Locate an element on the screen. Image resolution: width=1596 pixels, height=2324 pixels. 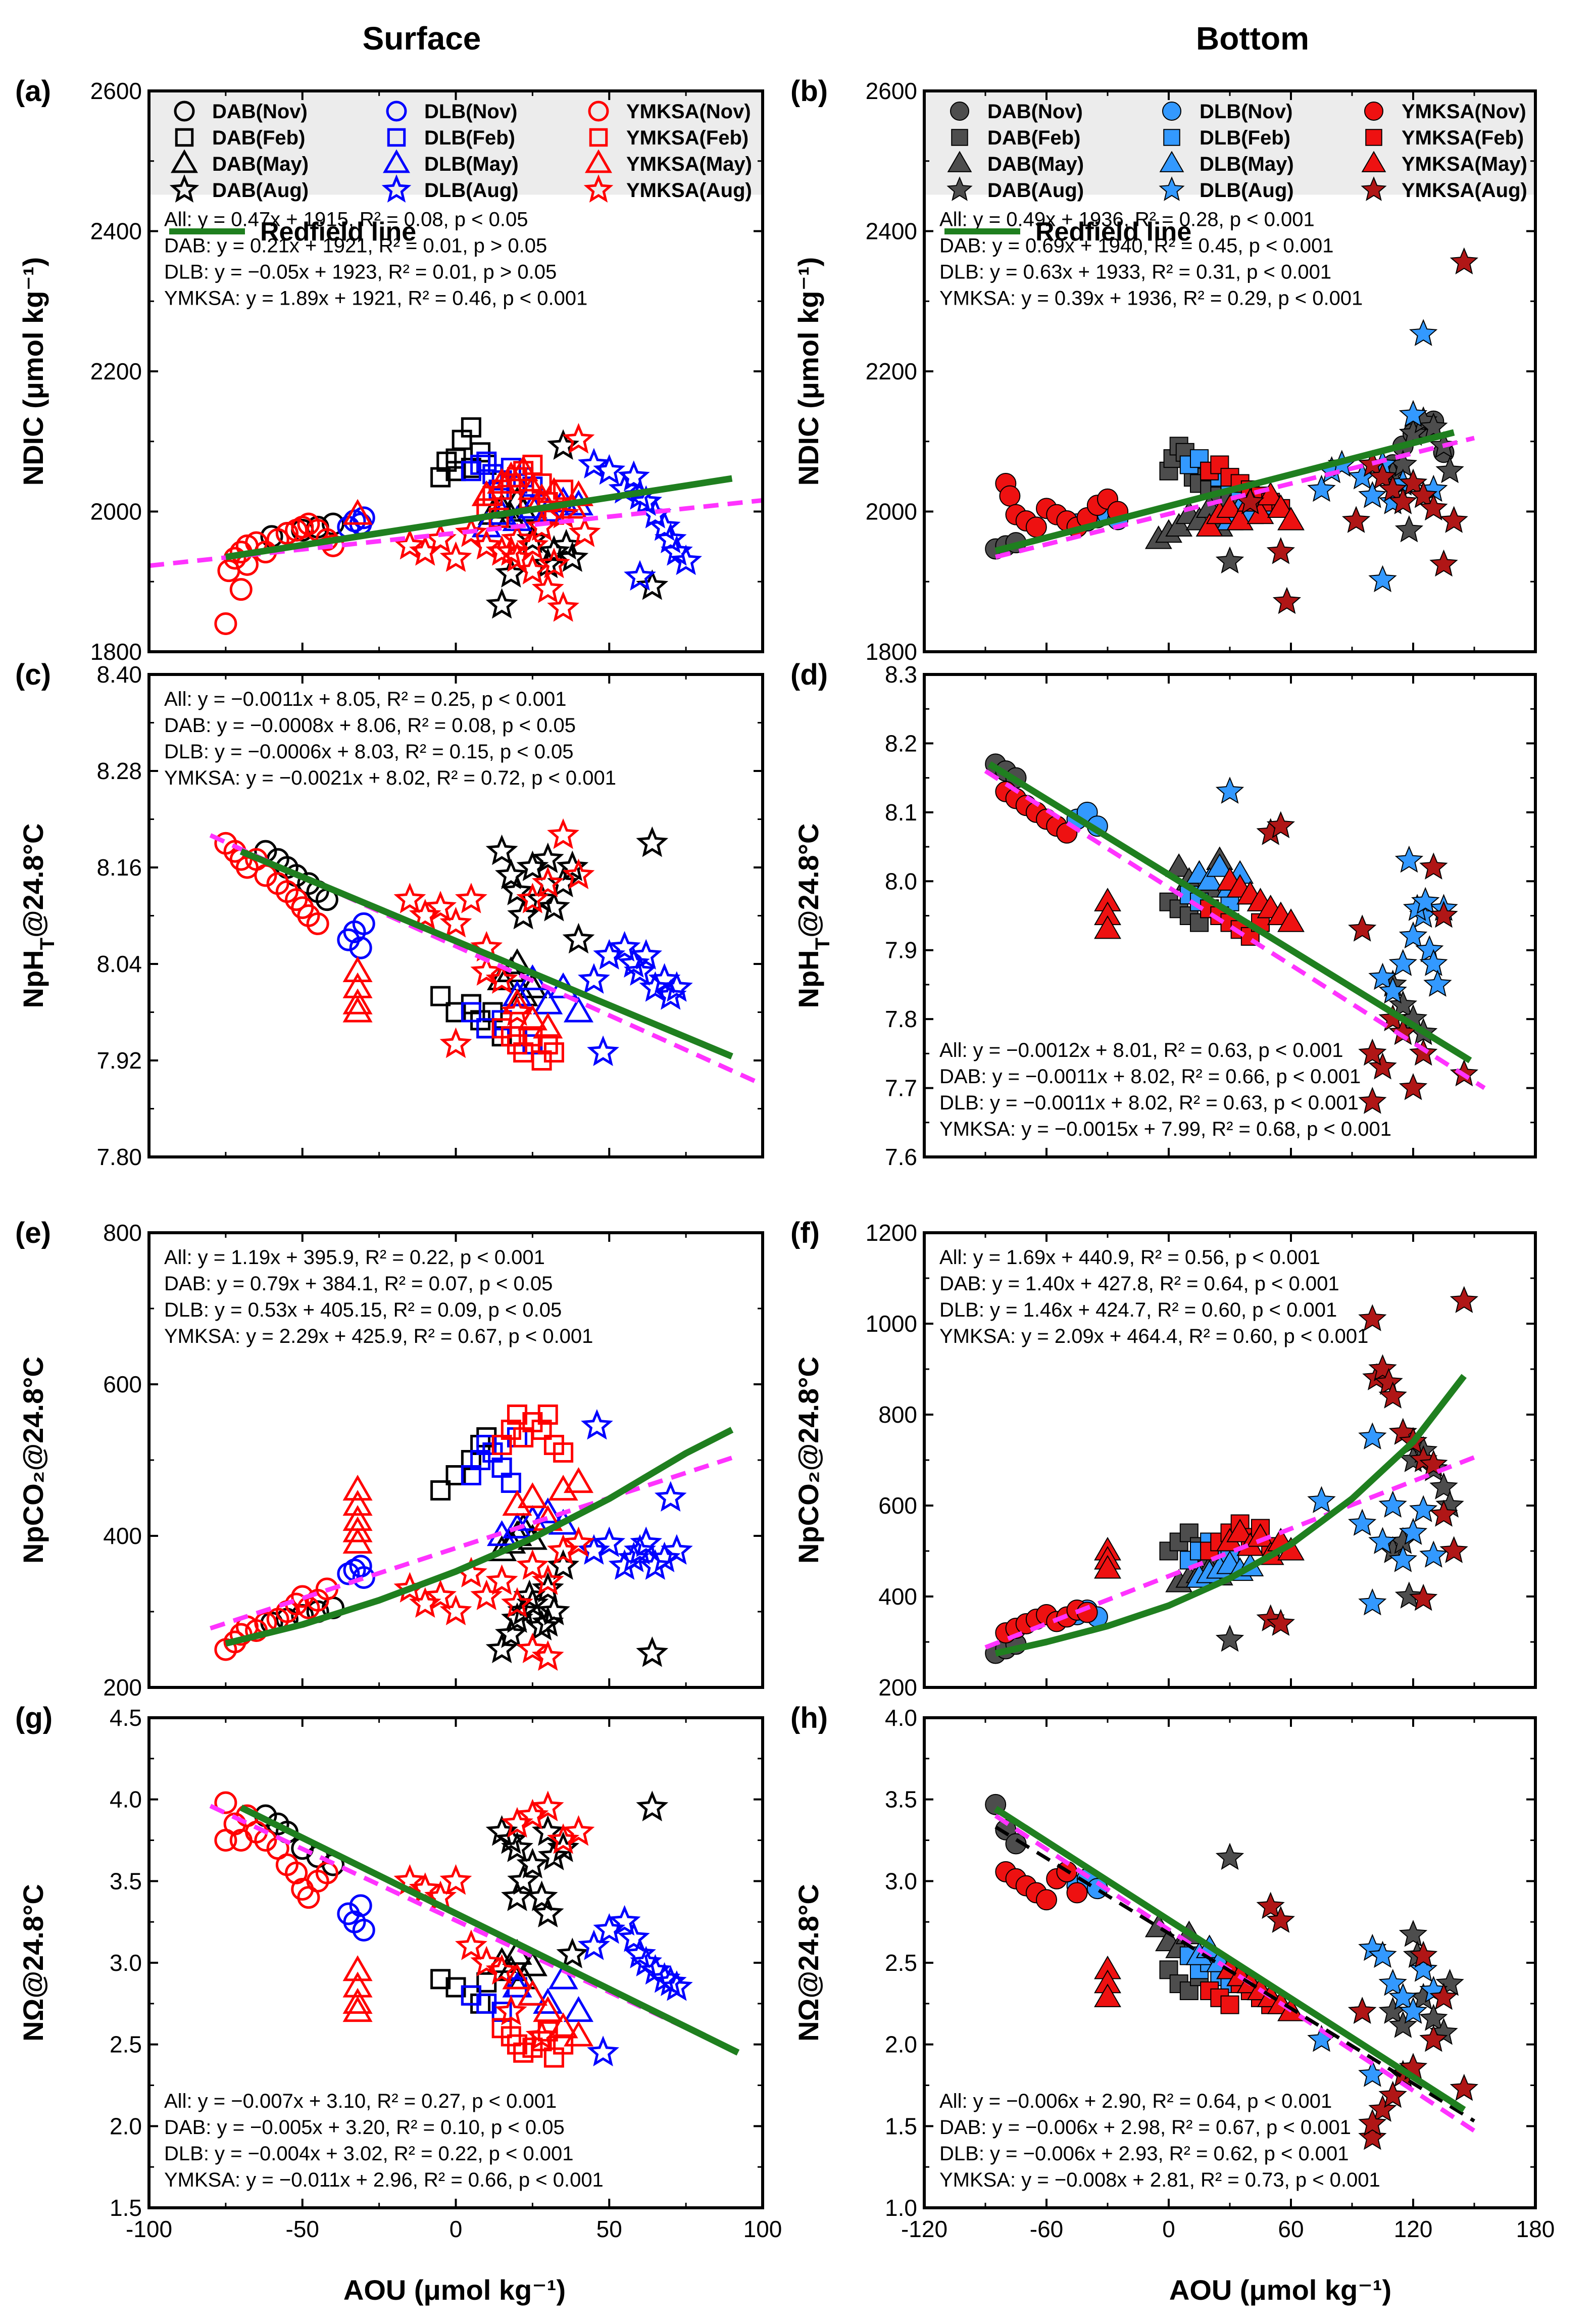
y-axis-label: NDIC (μmol kg⁻¹) is located at coordinates (33, 371).